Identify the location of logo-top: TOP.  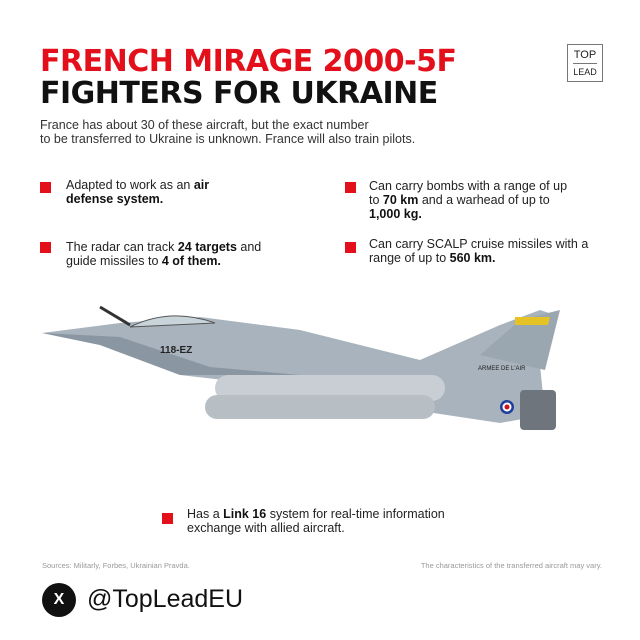
(585, 55).